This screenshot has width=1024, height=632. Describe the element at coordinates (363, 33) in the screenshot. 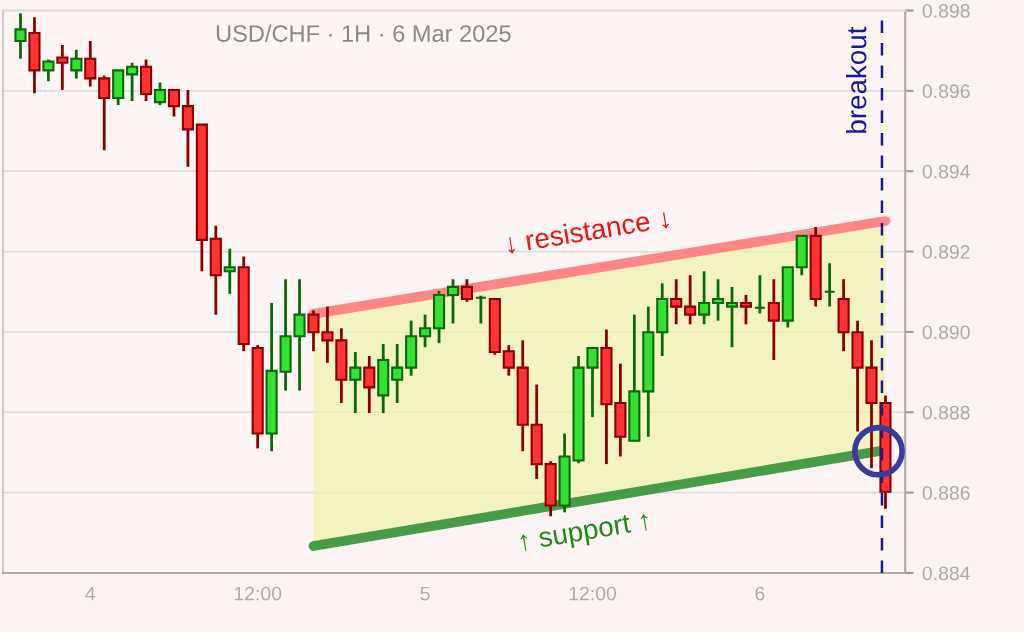

I see `chart-title: USD/CHF · 1H · 6 Mar 2025` at that location.